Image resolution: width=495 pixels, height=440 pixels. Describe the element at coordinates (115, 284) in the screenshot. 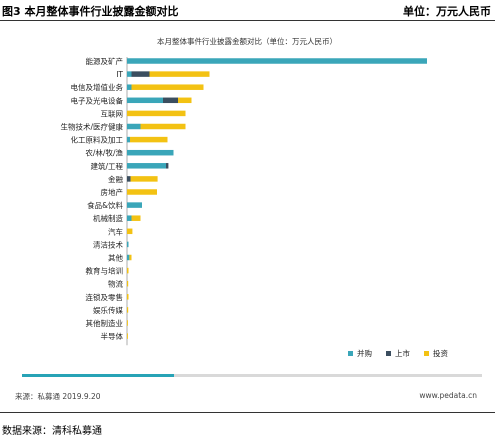

I see `category-label: 物流` at that location.